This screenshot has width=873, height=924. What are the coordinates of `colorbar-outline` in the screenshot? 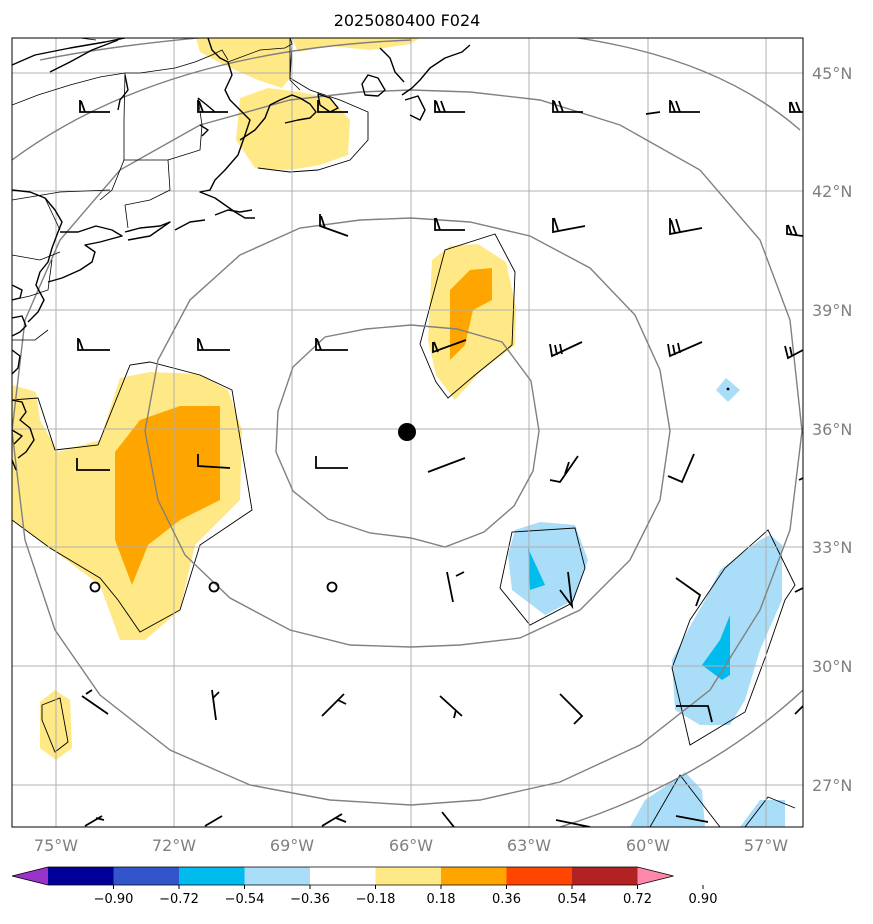 It's located at (342, 876).